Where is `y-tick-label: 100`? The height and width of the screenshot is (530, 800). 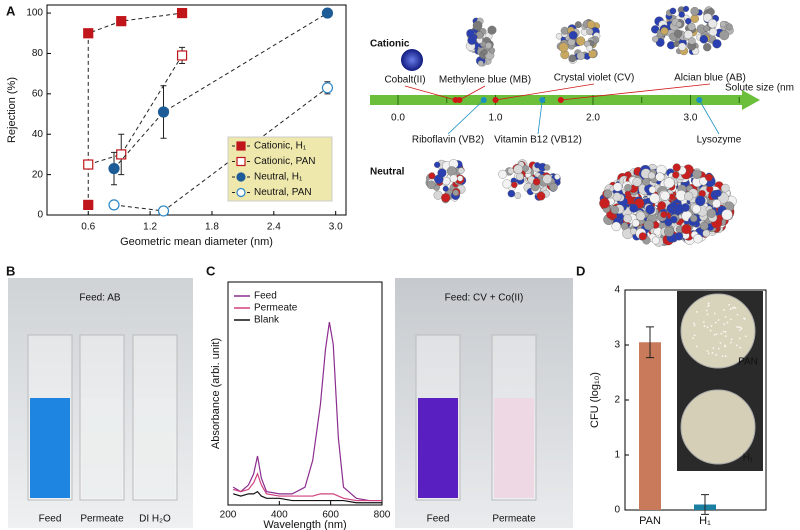
y-tick-label: 100 is located at coordinates (34, 13).